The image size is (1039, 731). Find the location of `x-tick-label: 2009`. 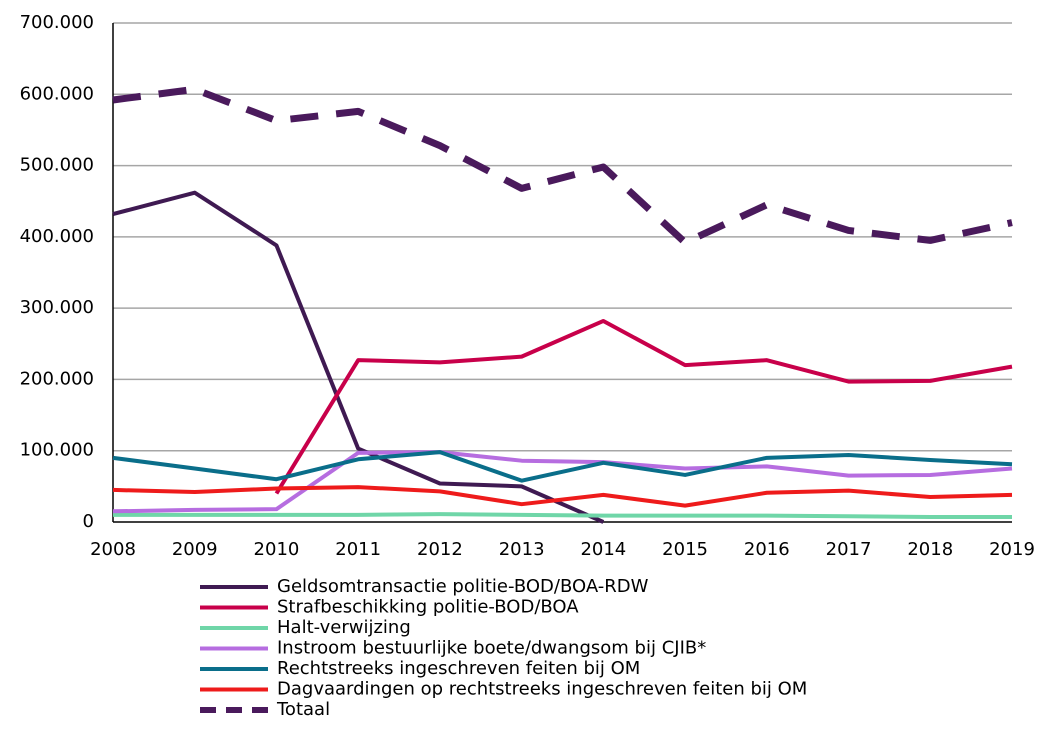

x-tick-label: 2009 is located at coordinates (195, 549).